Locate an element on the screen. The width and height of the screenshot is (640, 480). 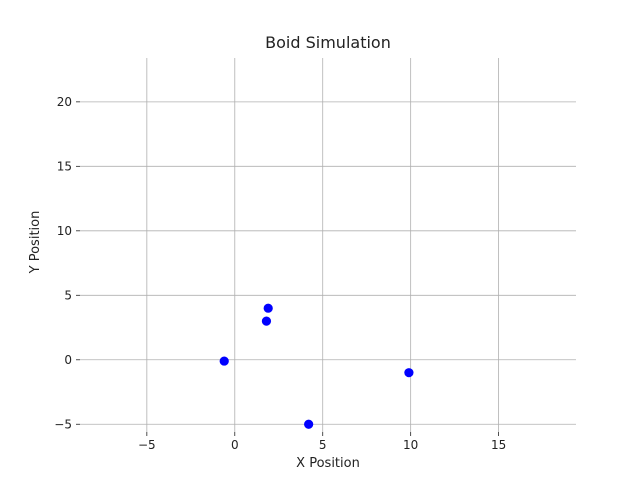
x-tick-label: 5 is located at coordinates (323, 445).